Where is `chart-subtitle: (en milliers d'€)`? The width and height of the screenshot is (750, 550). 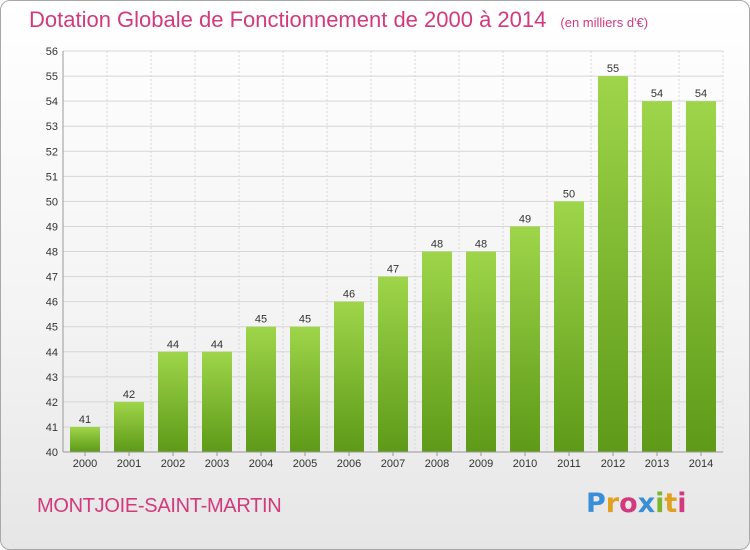
chart-subtitle: (en milliers d'€) is located at coordinates (604, 22).